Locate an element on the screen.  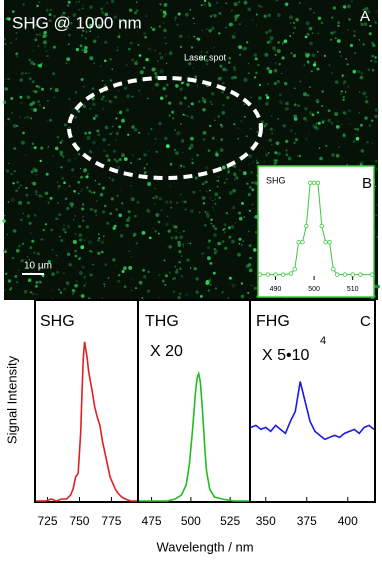
data-line is located at coordinates (86, 421).